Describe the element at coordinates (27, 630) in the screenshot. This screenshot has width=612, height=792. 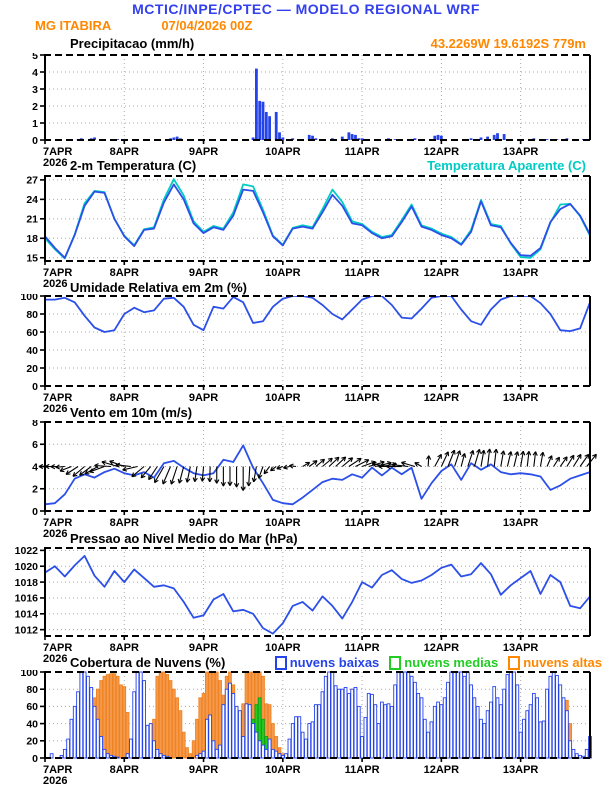
I see `svg-text: 1012` at that location.